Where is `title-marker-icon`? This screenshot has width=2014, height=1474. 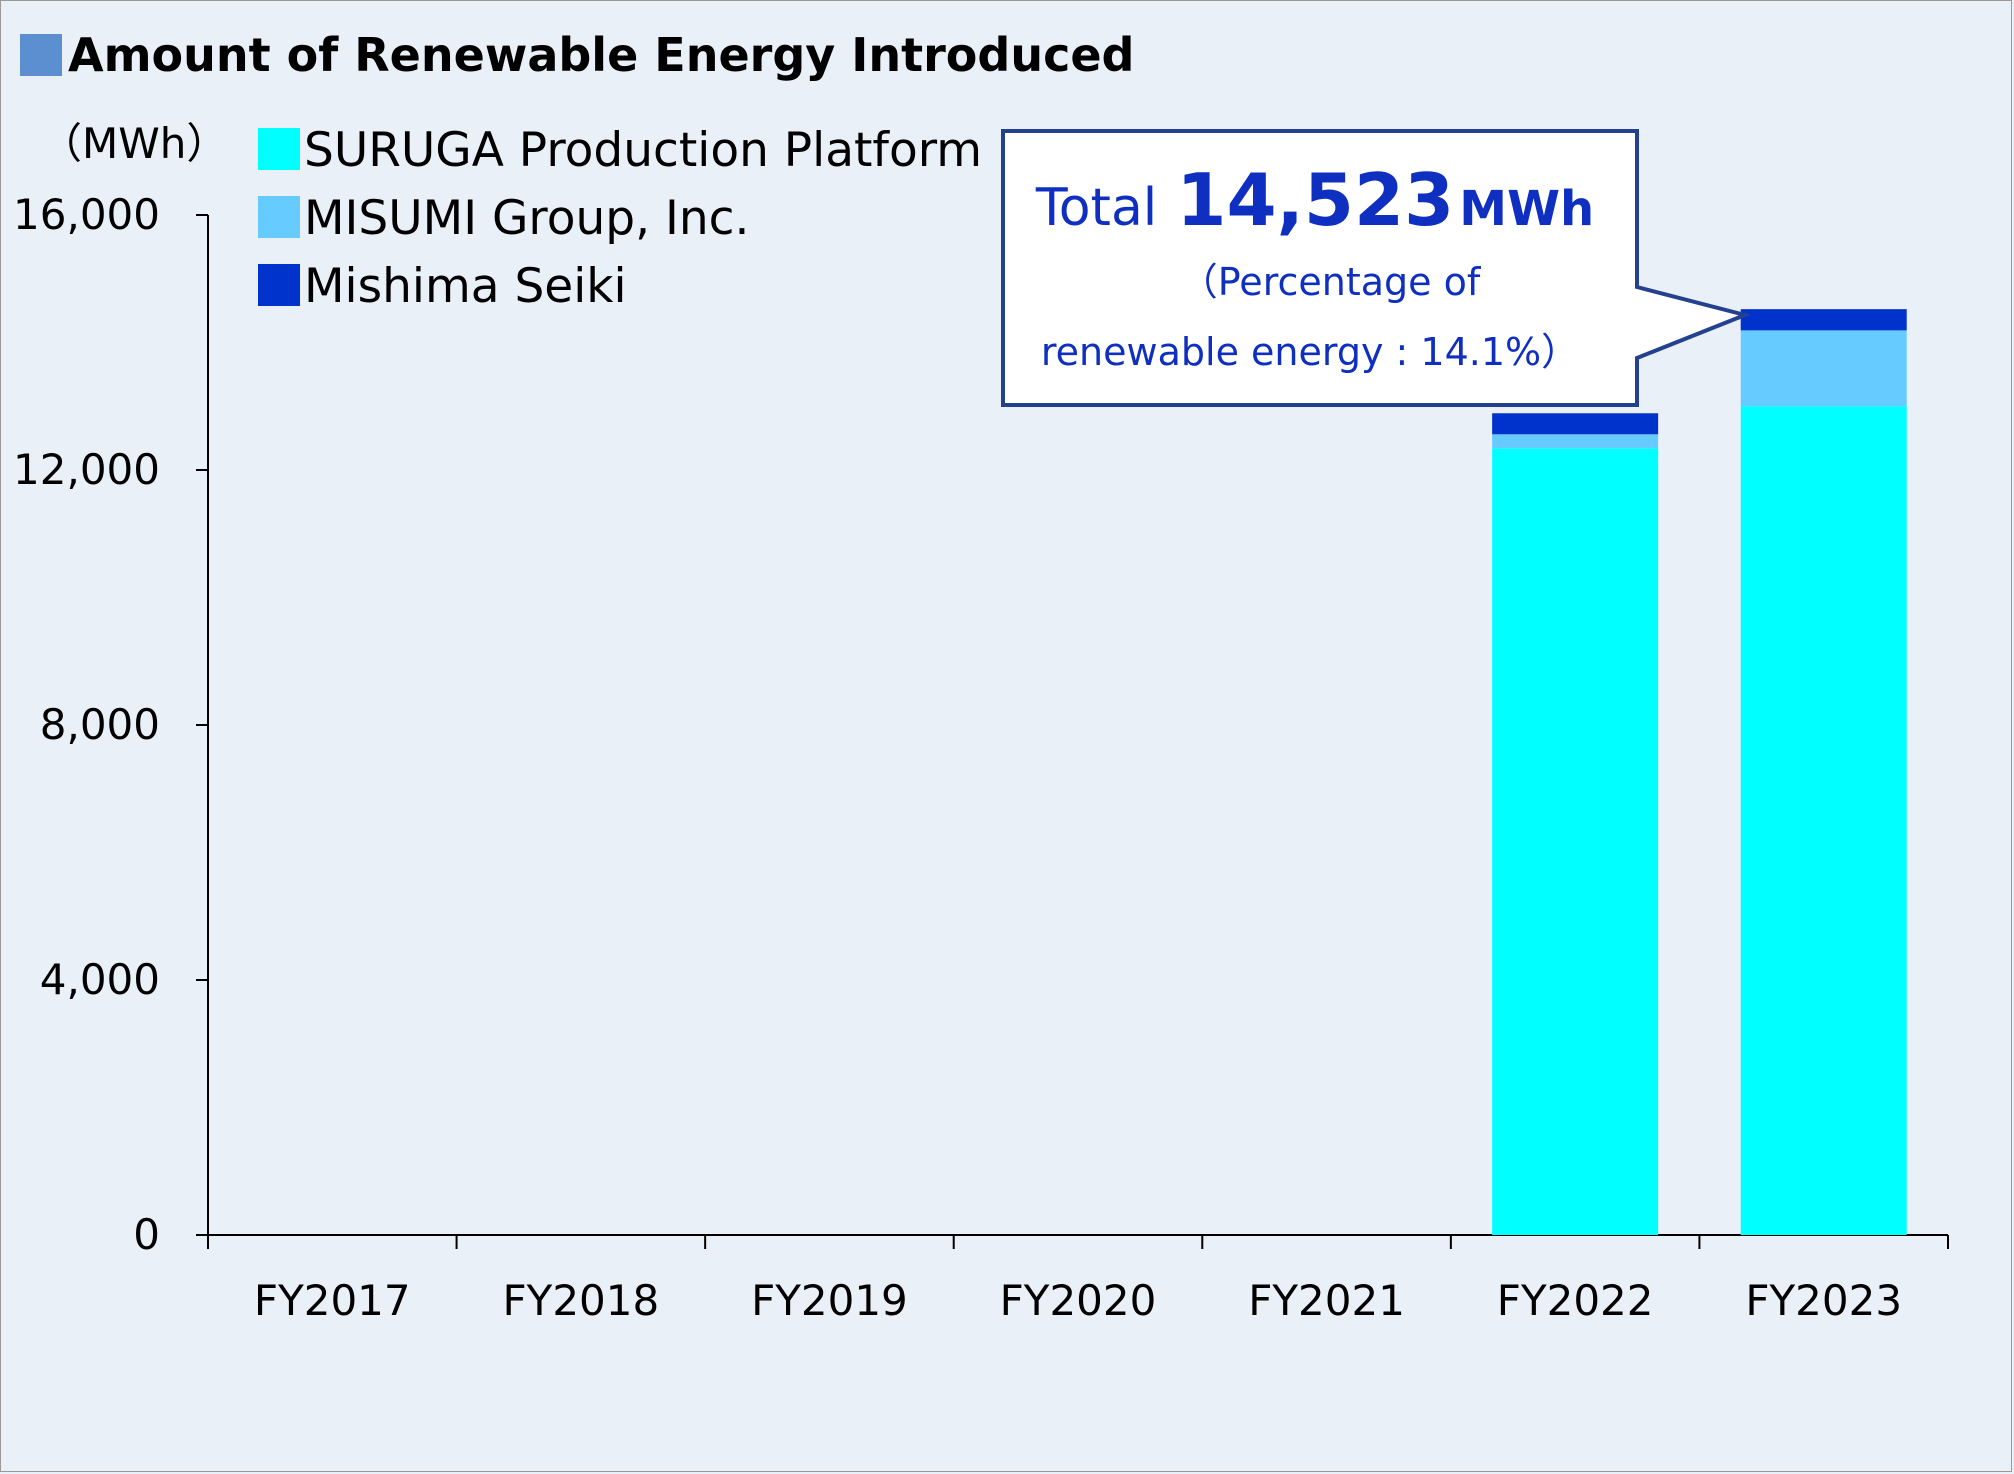
title-marker-icon is located at coordinates (41, 55).